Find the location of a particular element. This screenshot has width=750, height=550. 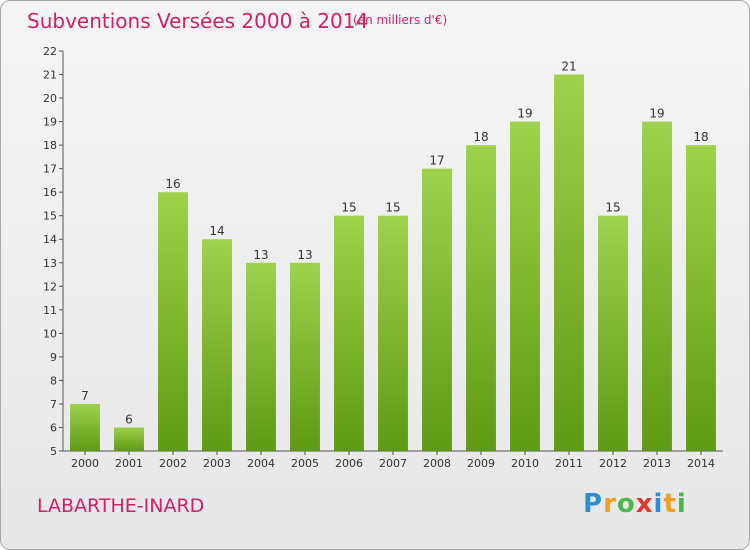

x-tick-label: 2009 is located at coordinates (481, 463).